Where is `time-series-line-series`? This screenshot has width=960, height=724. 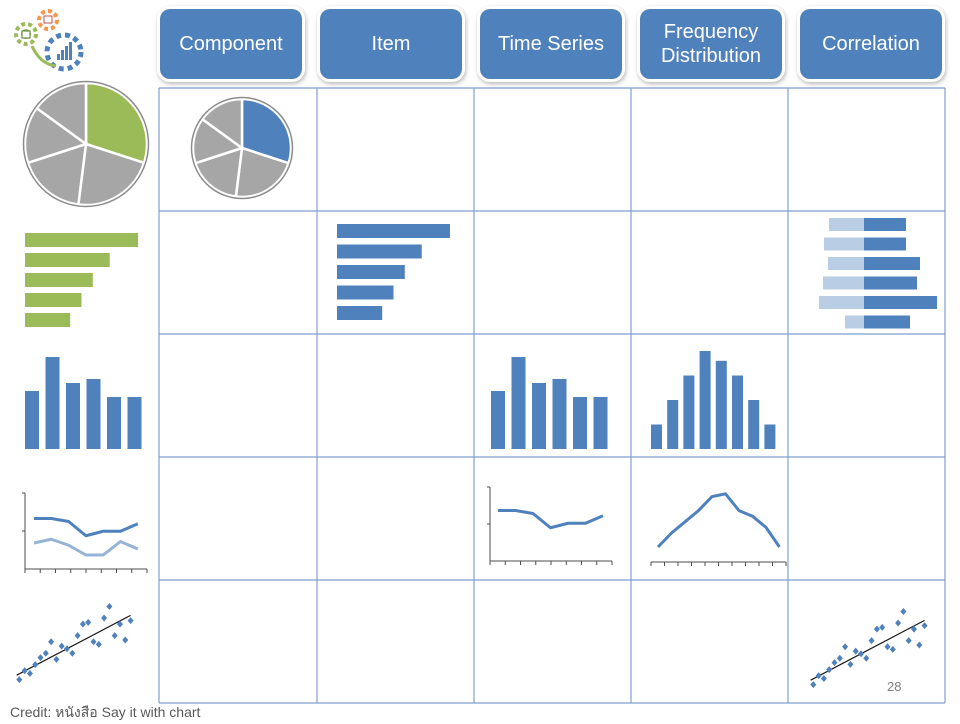 time-series-line-series is located at coordinates (551, 519).